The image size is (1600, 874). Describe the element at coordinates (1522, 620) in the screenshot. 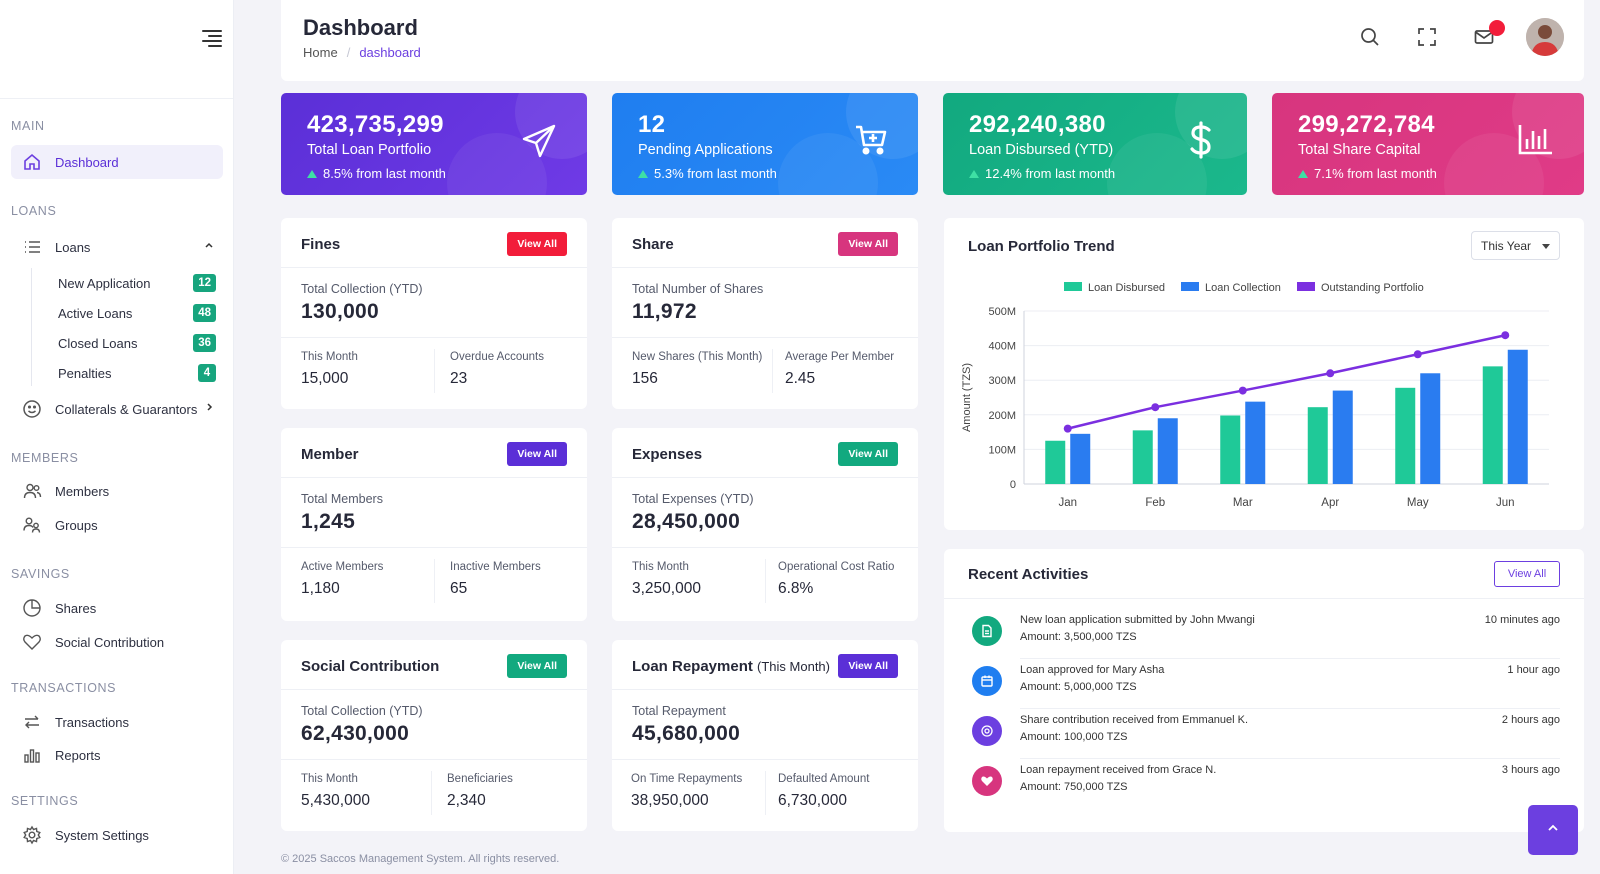

I see `activity-time: 10 minutes ago` at that location.